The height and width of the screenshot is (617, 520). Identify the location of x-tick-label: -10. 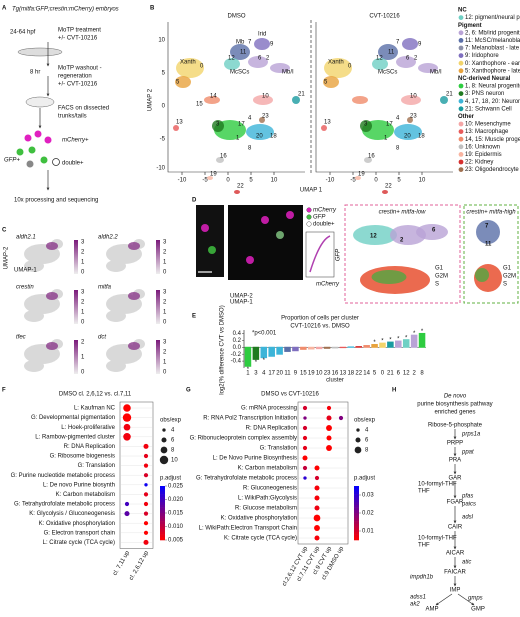
(182, 181).